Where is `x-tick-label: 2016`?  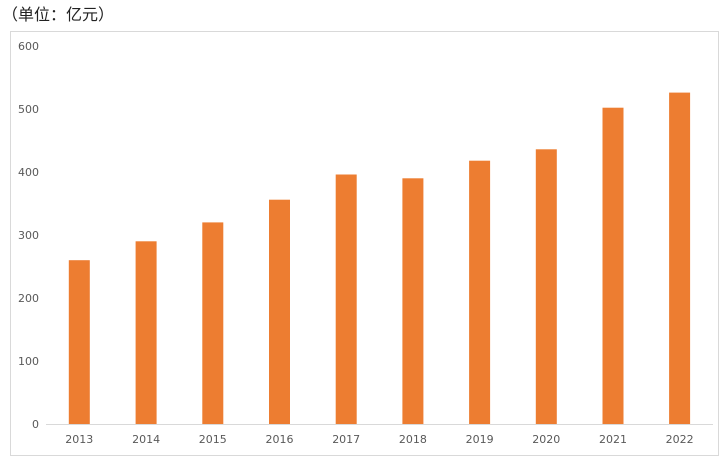 x-tick-label: 2016 is located at coordinates (280, 439).